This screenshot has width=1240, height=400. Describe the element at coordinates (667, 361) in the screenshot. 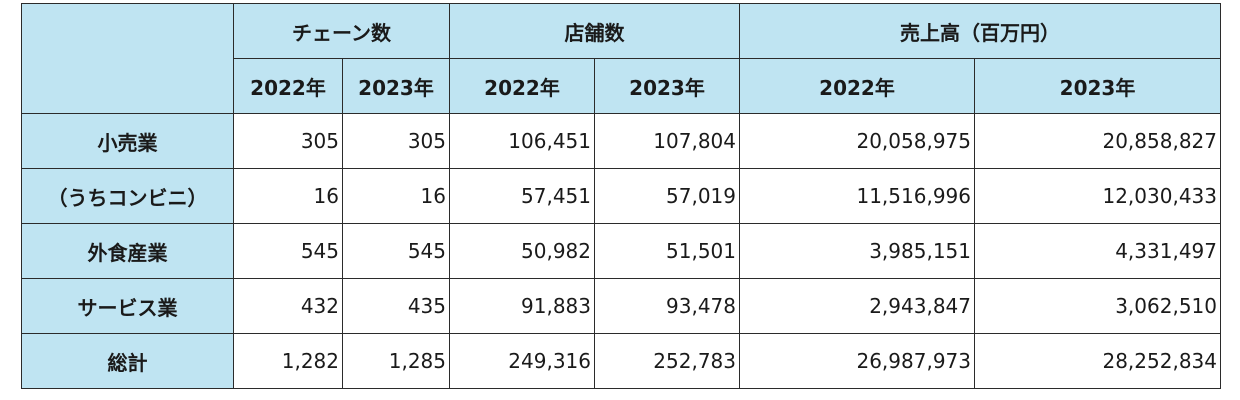

I see `table-cell: 252,783` at that location.